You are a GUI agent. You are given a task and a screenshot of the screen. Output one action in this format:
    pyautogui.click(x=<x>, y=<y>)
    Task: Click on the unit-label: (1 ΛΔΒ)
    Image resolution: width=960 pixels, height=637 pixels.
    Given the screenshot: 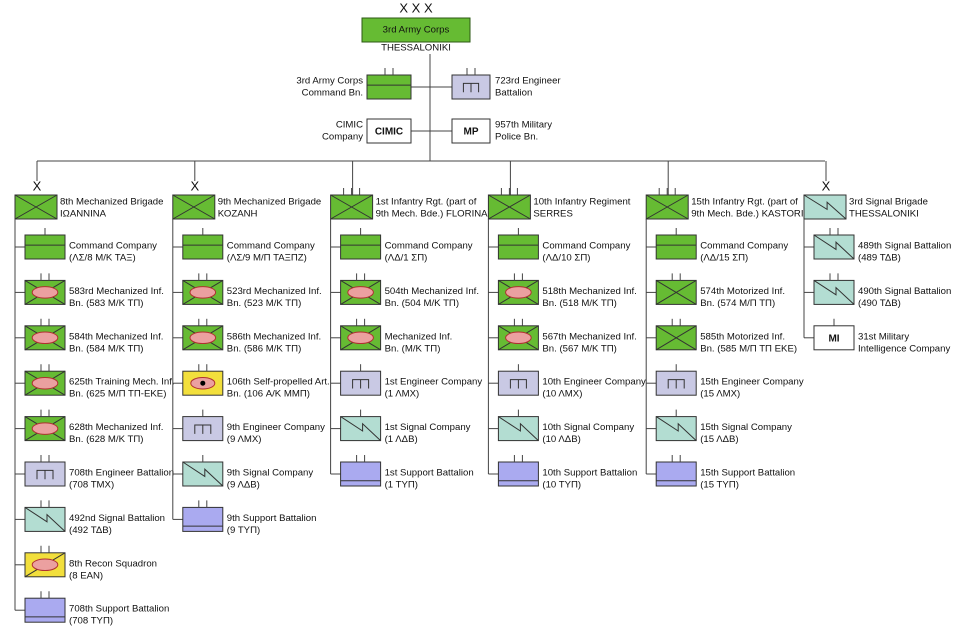 What is the action you would take?
    pyautogui.click(x=401, y=439)
    